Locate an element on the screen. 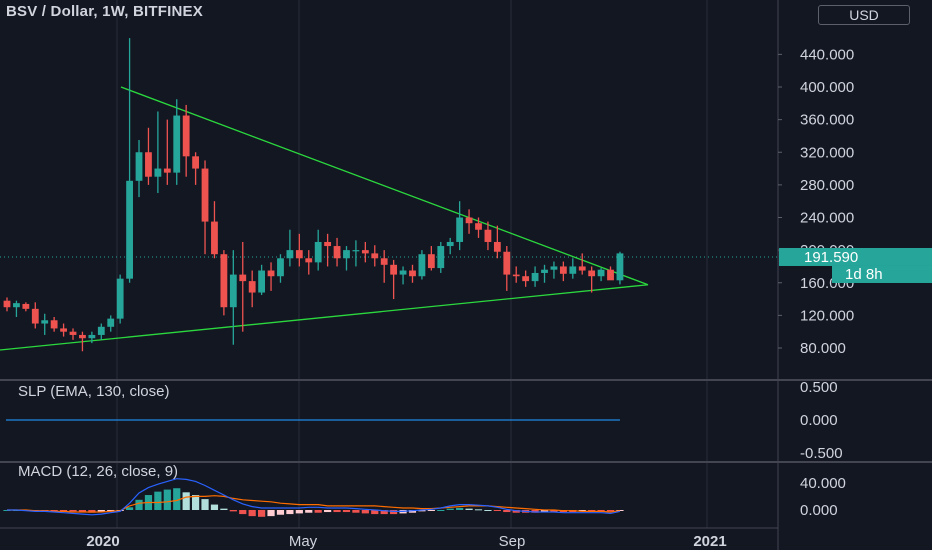 The image size is (932, 550). macd-indicator-label: MACD (12, 26, close, 9) is located at coordinates (98, 471).